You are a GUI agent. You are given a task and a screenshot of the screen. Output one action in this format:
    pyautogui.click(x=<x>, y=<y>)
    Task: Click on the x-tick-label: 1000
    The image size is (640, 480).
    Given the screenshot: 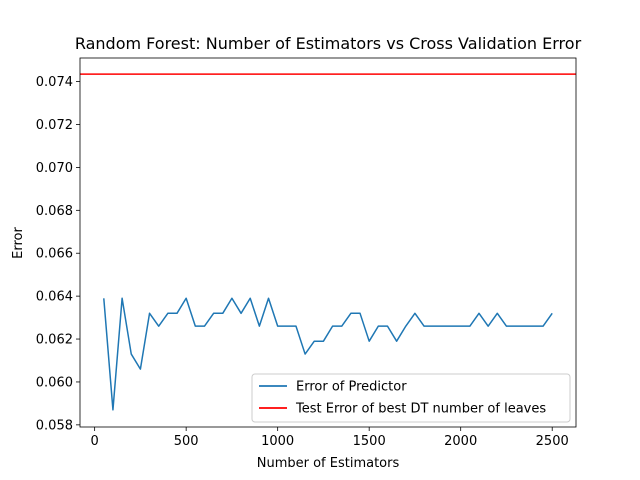 What is the action you would take?
    pyautogui.click(x=277, y=441)
    